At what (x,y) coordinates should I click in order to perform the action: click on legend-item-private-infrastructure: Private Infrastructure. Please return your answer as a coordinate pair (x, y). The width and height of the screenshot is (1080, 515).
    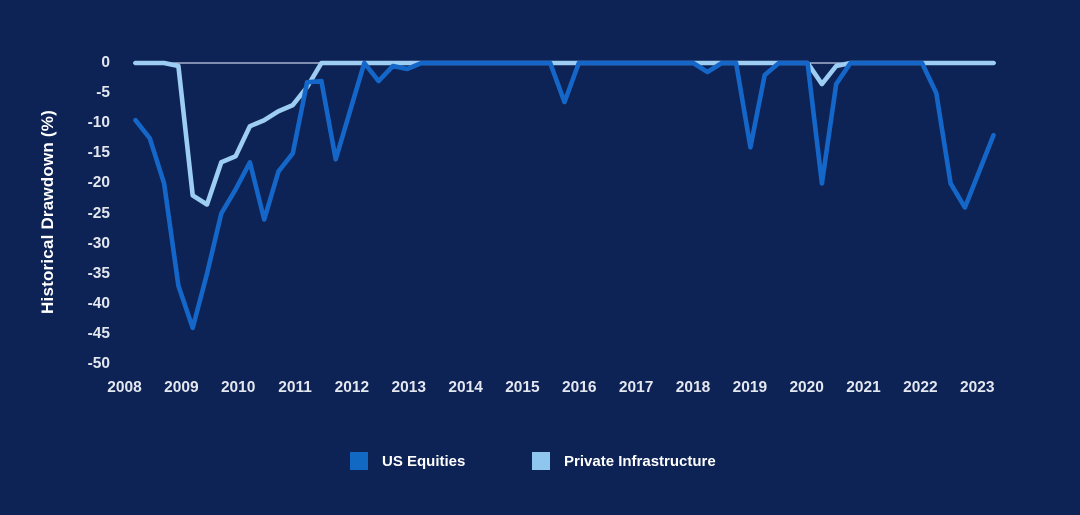
    Looking at the image, I should click on (624, 461).